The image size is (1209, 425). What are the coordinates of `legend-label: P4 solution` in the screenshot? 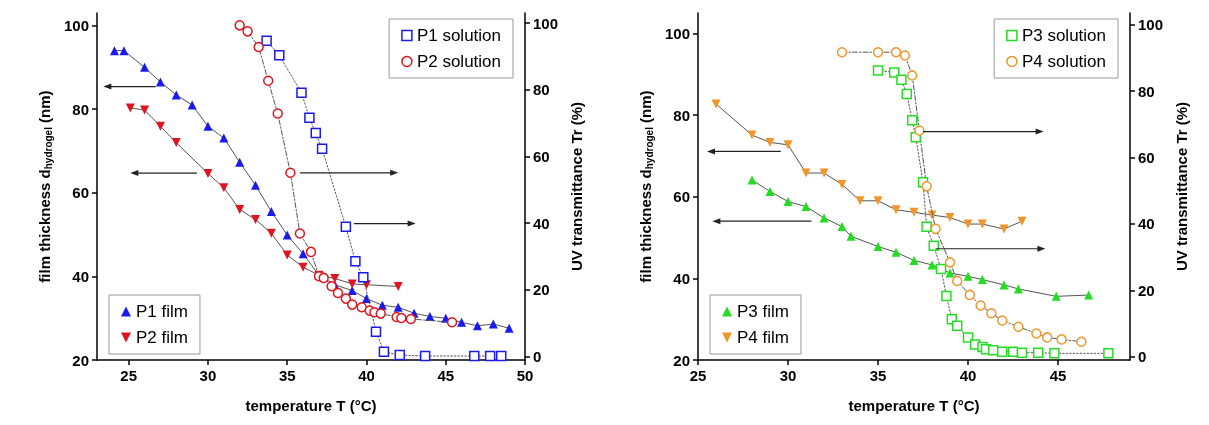 It's located at (1064, 61).